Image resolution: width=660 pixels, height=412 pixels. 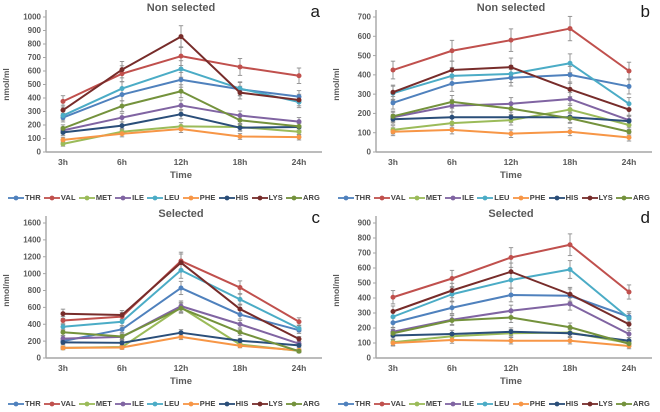 What do you see at coordinates (32, 223) in the screenshot?
I see `y-tick-label: 1600` at bounding box center [32, 223].